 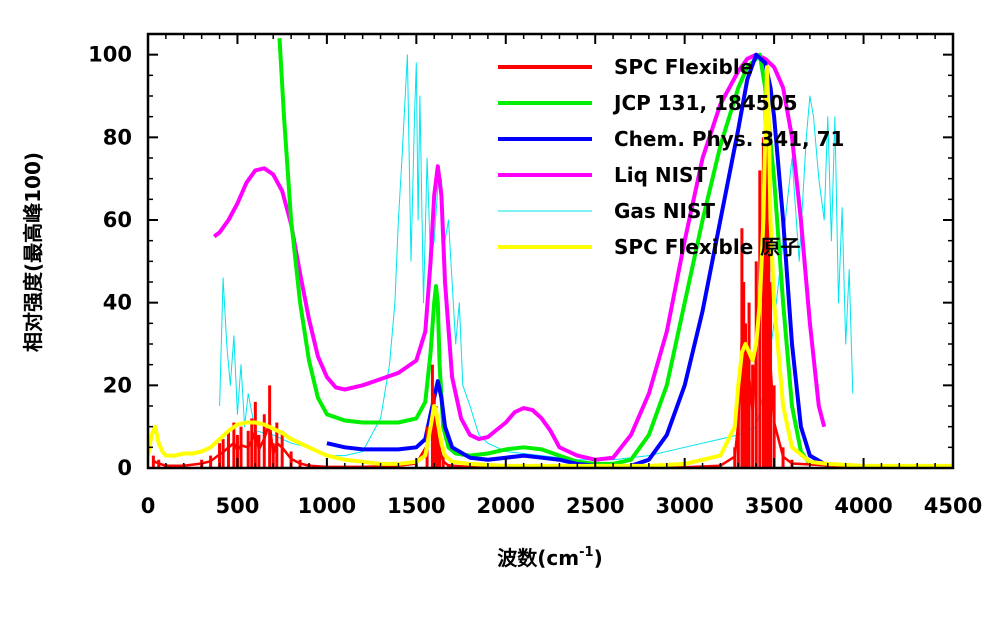 I want to click on legend-label: Gas NIST, so click(x=664, y=211).